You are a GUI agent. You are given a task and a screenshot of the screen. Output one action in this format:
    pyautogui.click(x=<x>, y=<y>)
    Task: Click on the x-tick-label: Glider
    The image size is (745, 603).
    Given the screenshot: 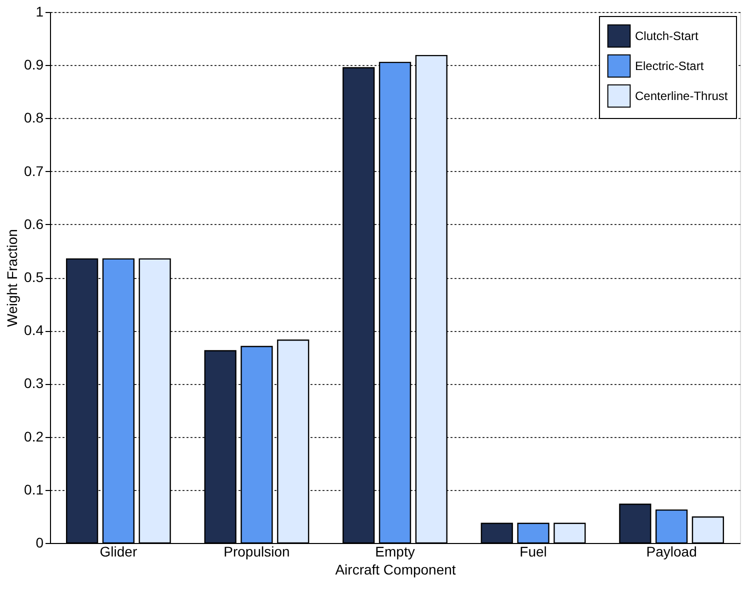 What is the action you would take?
    pyautogui.click(x=119, y=552)
    